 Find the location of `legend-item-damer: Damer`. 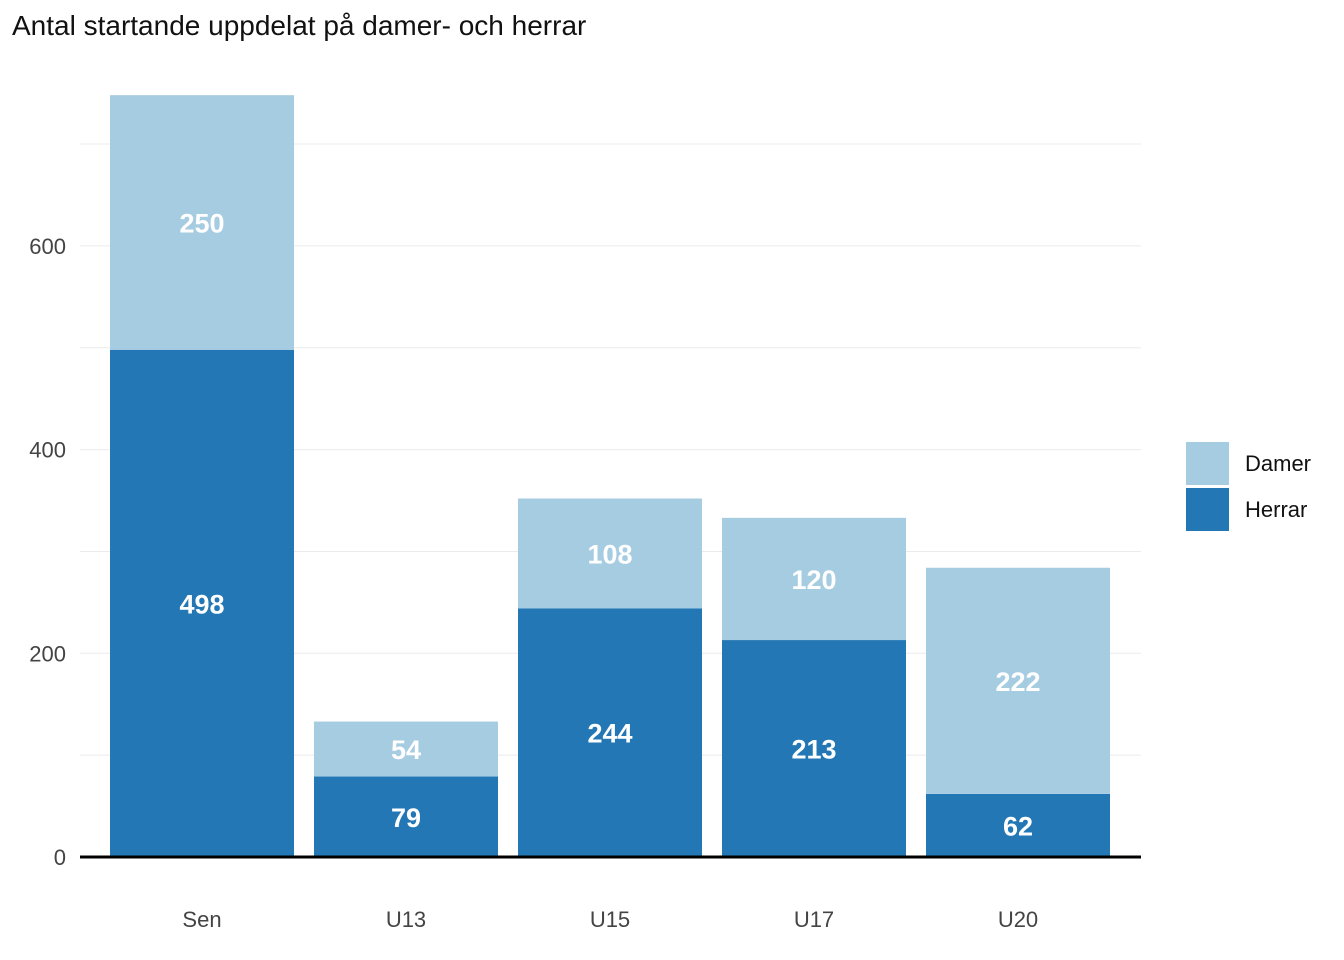

legend-item-damer: Damer is located at coordinates (1248, 463).